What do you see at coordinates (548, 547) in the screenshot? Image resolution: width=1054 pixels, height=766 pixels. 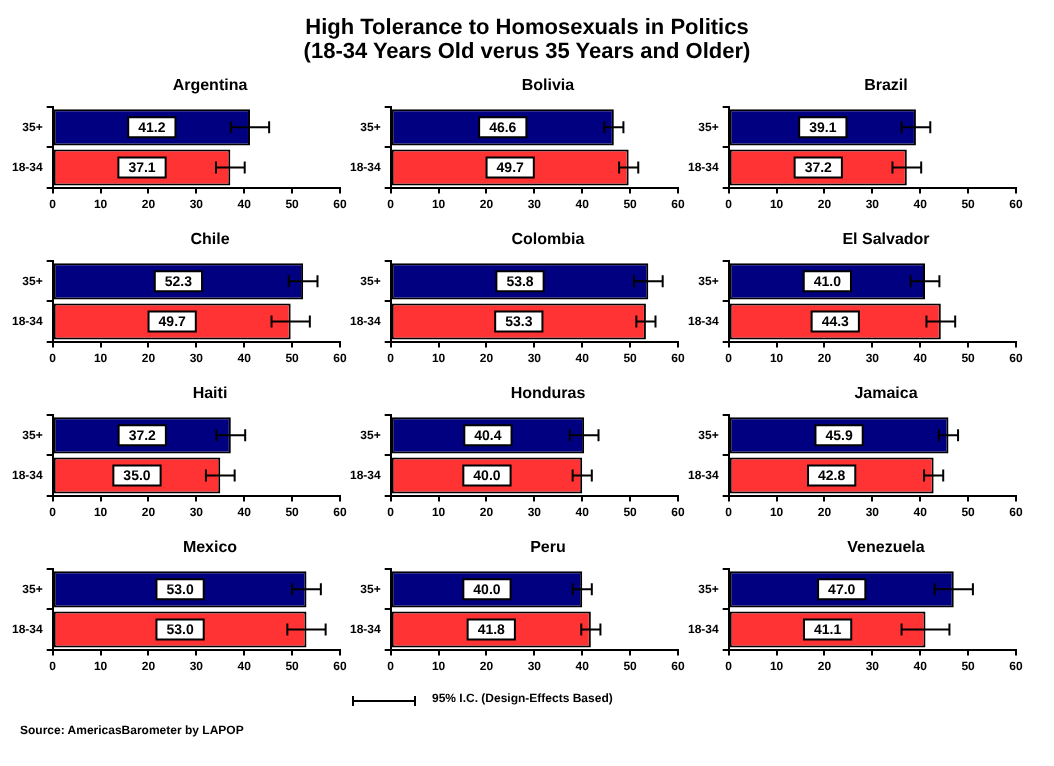 I see `chart-title: Peru` at bounding box center [548, 547].